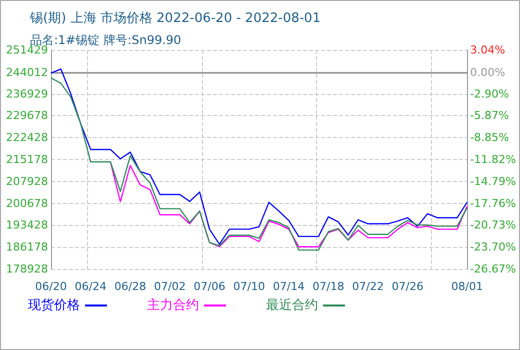  I want to click on y2-tick-label: 3.04%, so click(488, 50).